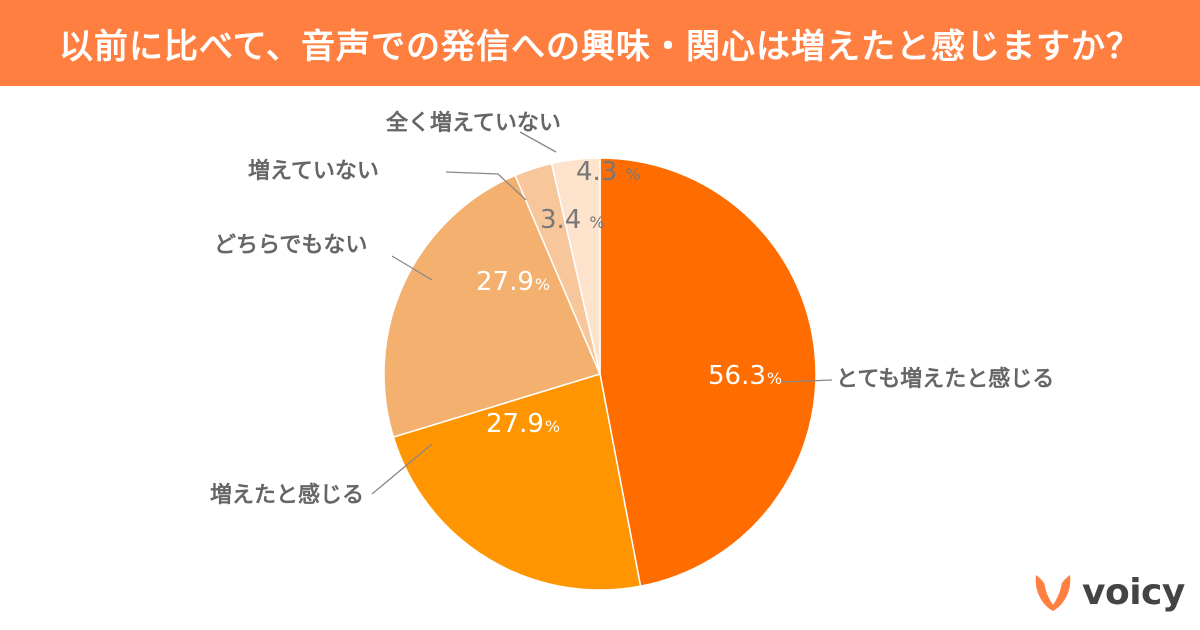  I want to click on data-label-4: 4.3%, so click(608, 172).